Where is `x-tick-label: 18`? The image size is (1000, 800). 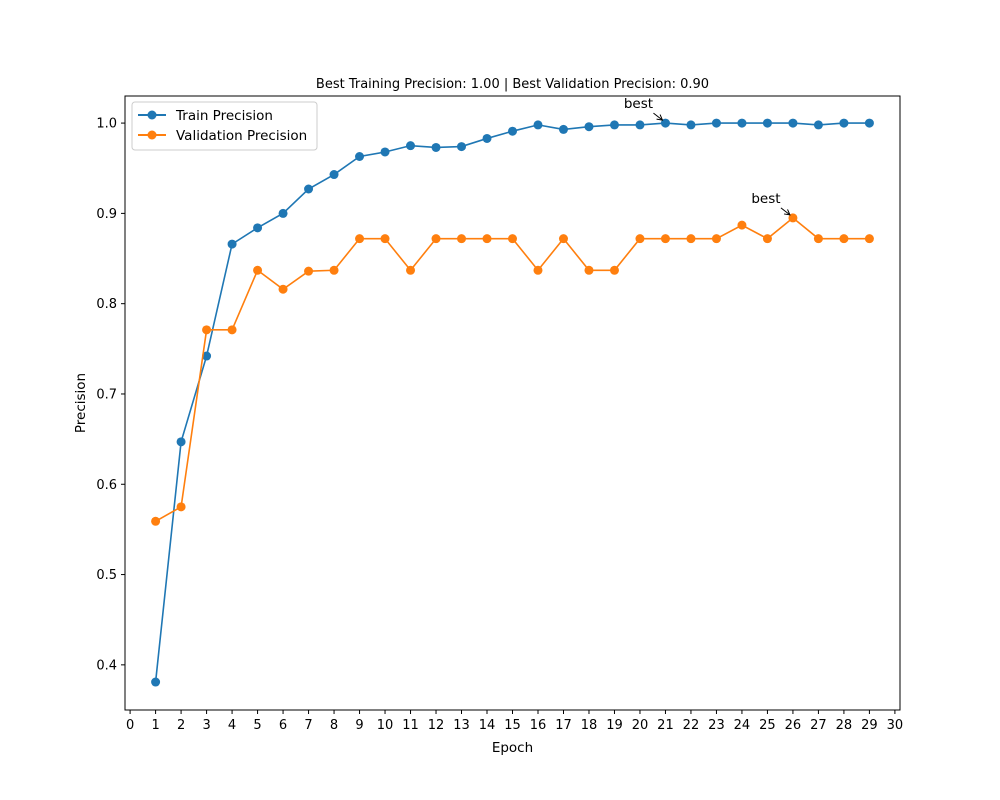
x-tick-label: 18 is located at coordinates (589, 725).